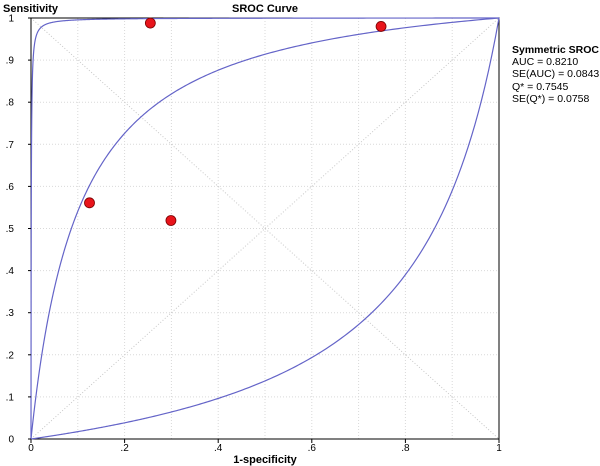  Describe the element at coordinates (10, 187) in the screenshot. I see `y-tick-label: .6` at that location.